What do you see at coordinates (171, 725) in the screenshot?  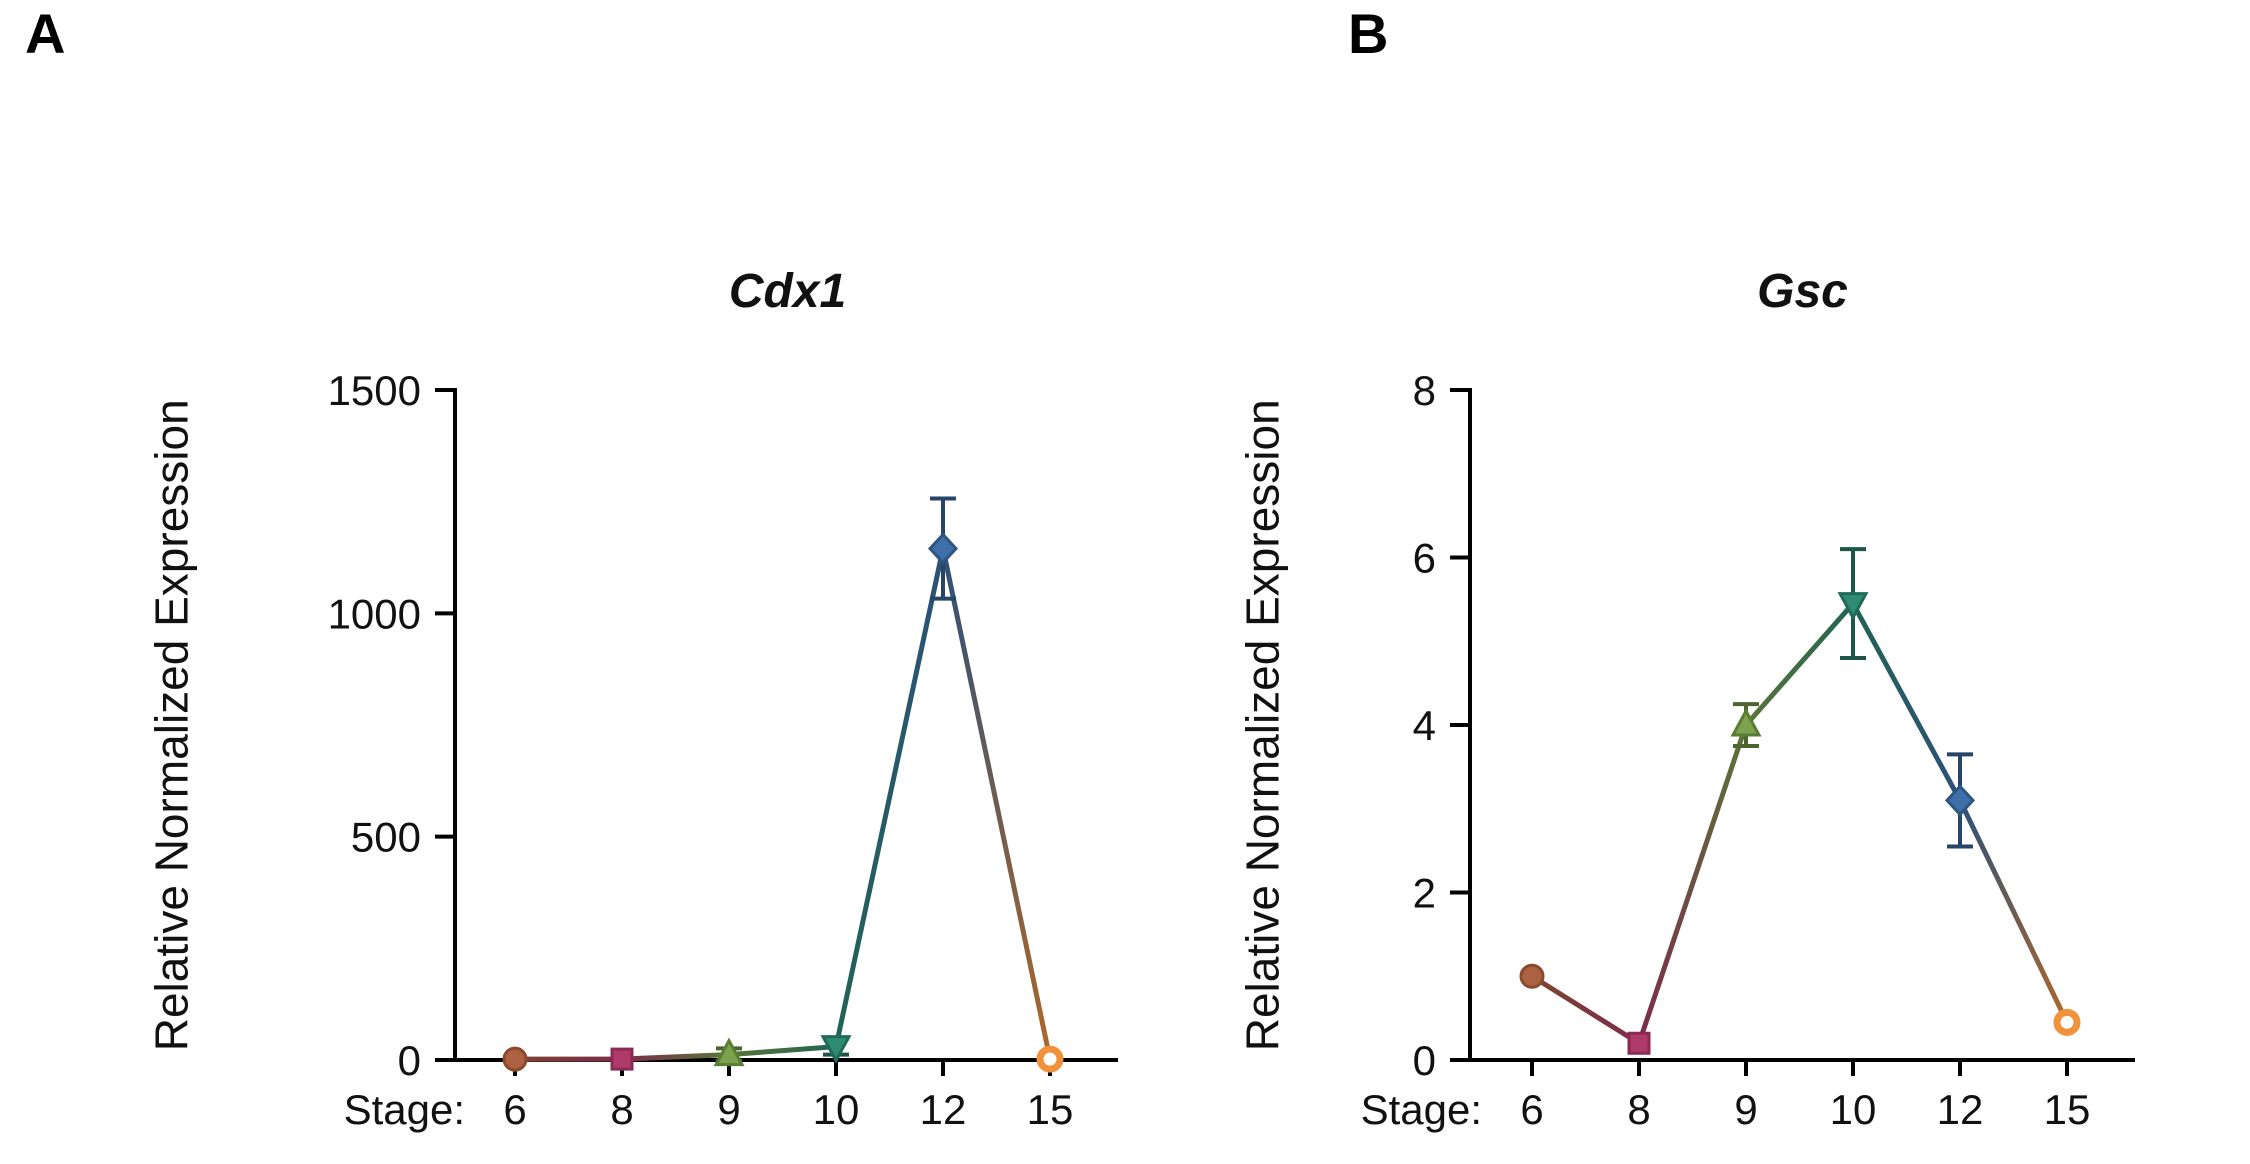 I see `y-axis-label-cdx1: Relative Normalized Expression` at bounding box center [171, 725].